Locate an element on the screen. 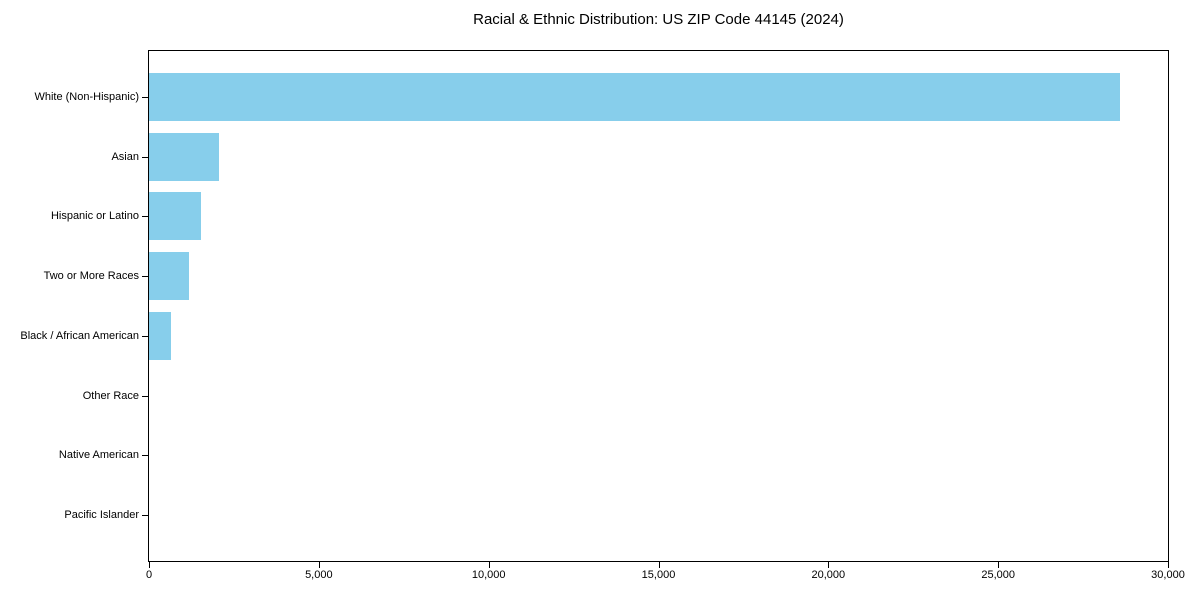  bar-hispanic-or-latino is located at coordinates (175, 216).